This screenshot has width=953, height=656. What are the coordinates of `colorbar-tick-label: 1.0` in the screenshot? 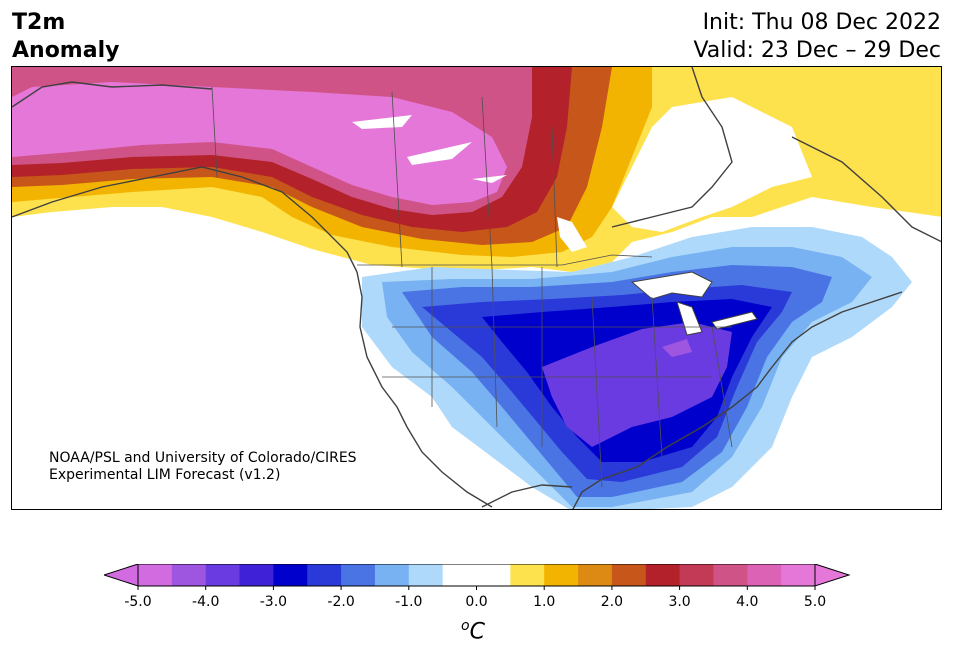 It's located at (544, 602).